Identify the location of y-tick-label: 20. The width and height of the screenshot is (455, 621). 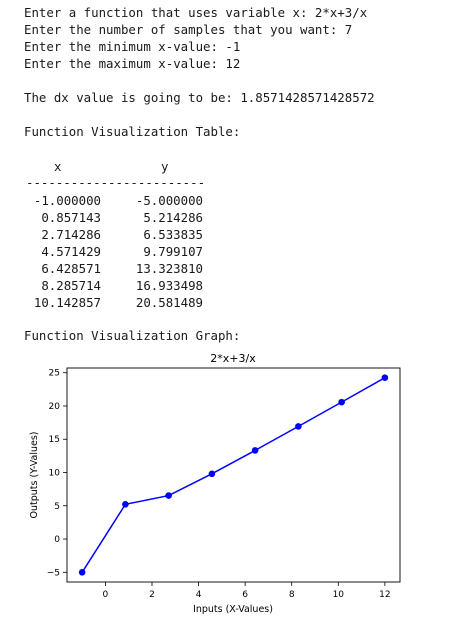
(55, 407).